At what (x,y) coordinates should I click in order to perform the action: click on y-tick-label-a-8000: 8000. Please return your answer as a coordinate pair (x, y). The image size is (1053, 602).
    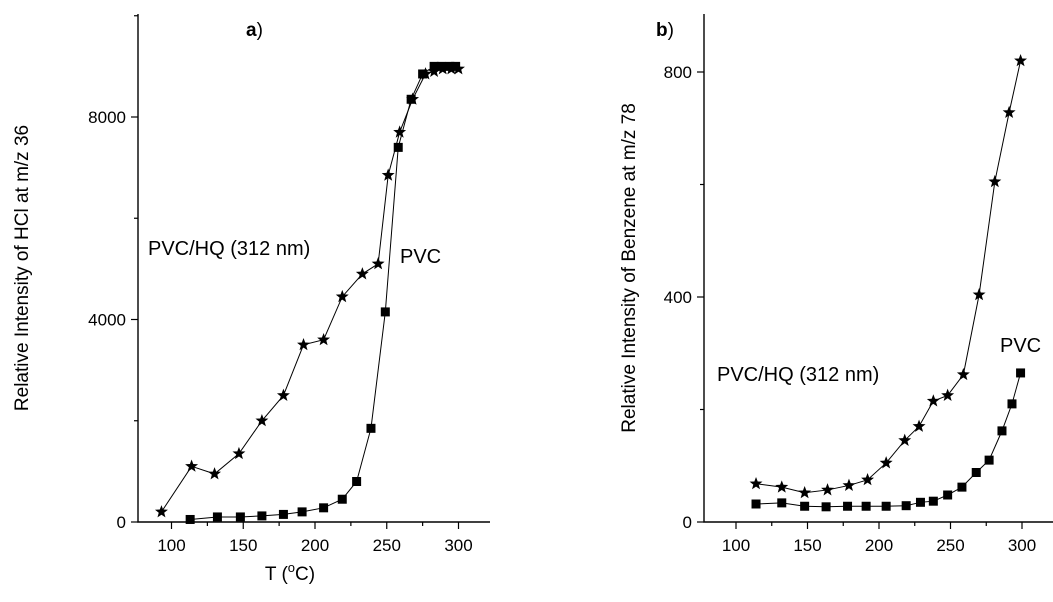
    Looking at the image, I should click on (107, 117).